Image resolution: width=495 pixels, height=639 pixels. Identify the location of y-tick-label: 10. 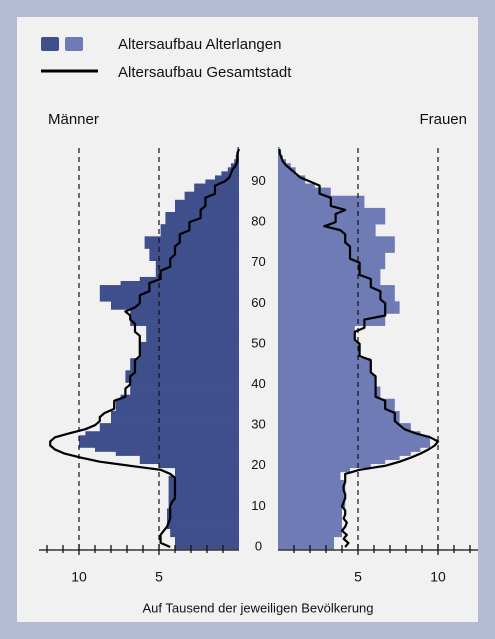
(258, 505).